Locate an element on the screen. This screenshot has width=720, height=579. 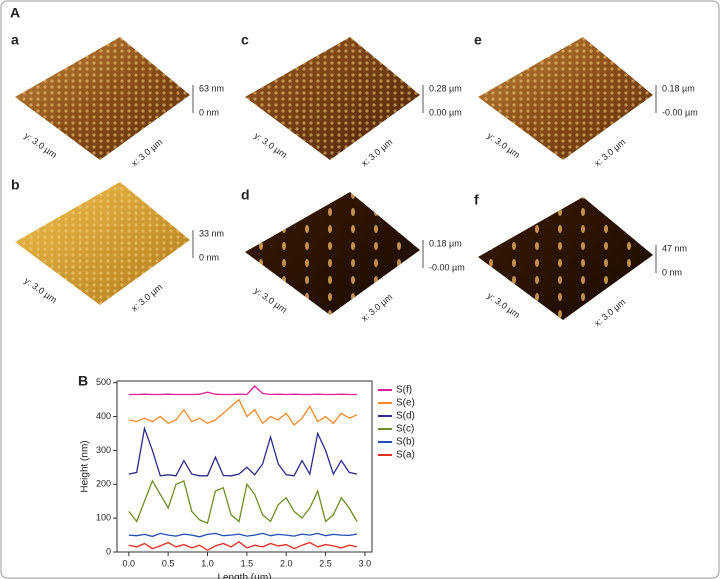
x-tick-label: 0.0 is located at coordinates (129, 563).